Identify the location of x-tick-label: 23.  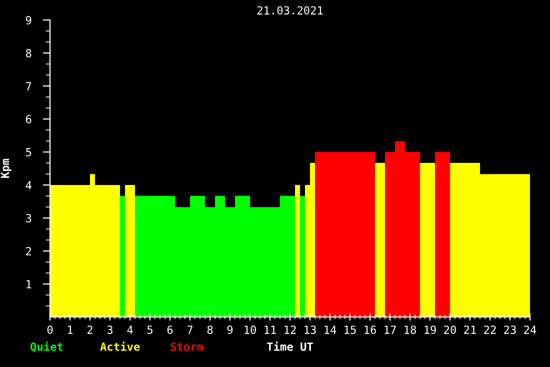
(510, 330).